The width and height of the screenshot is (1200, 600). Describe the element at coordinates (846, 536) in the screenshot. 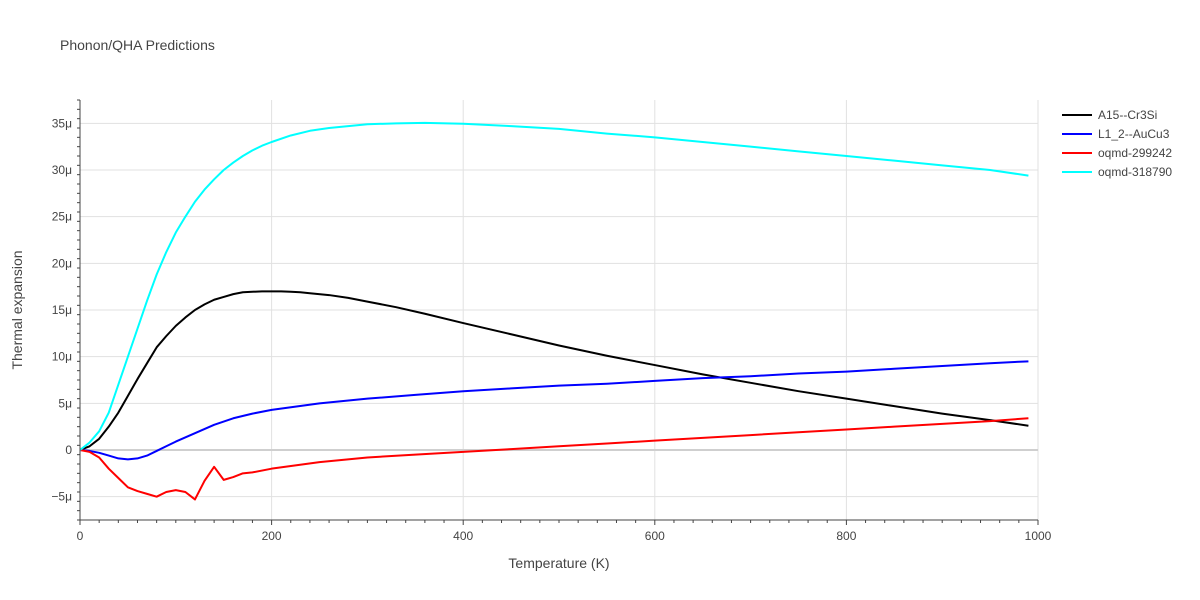

I see `x-tick-label: 800` at that location.